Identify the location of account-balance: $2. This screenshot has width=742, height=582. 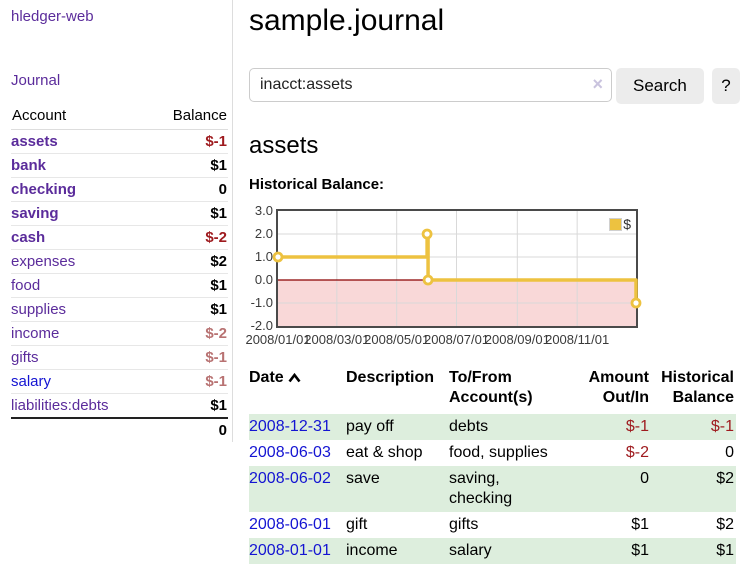
(188, 261).